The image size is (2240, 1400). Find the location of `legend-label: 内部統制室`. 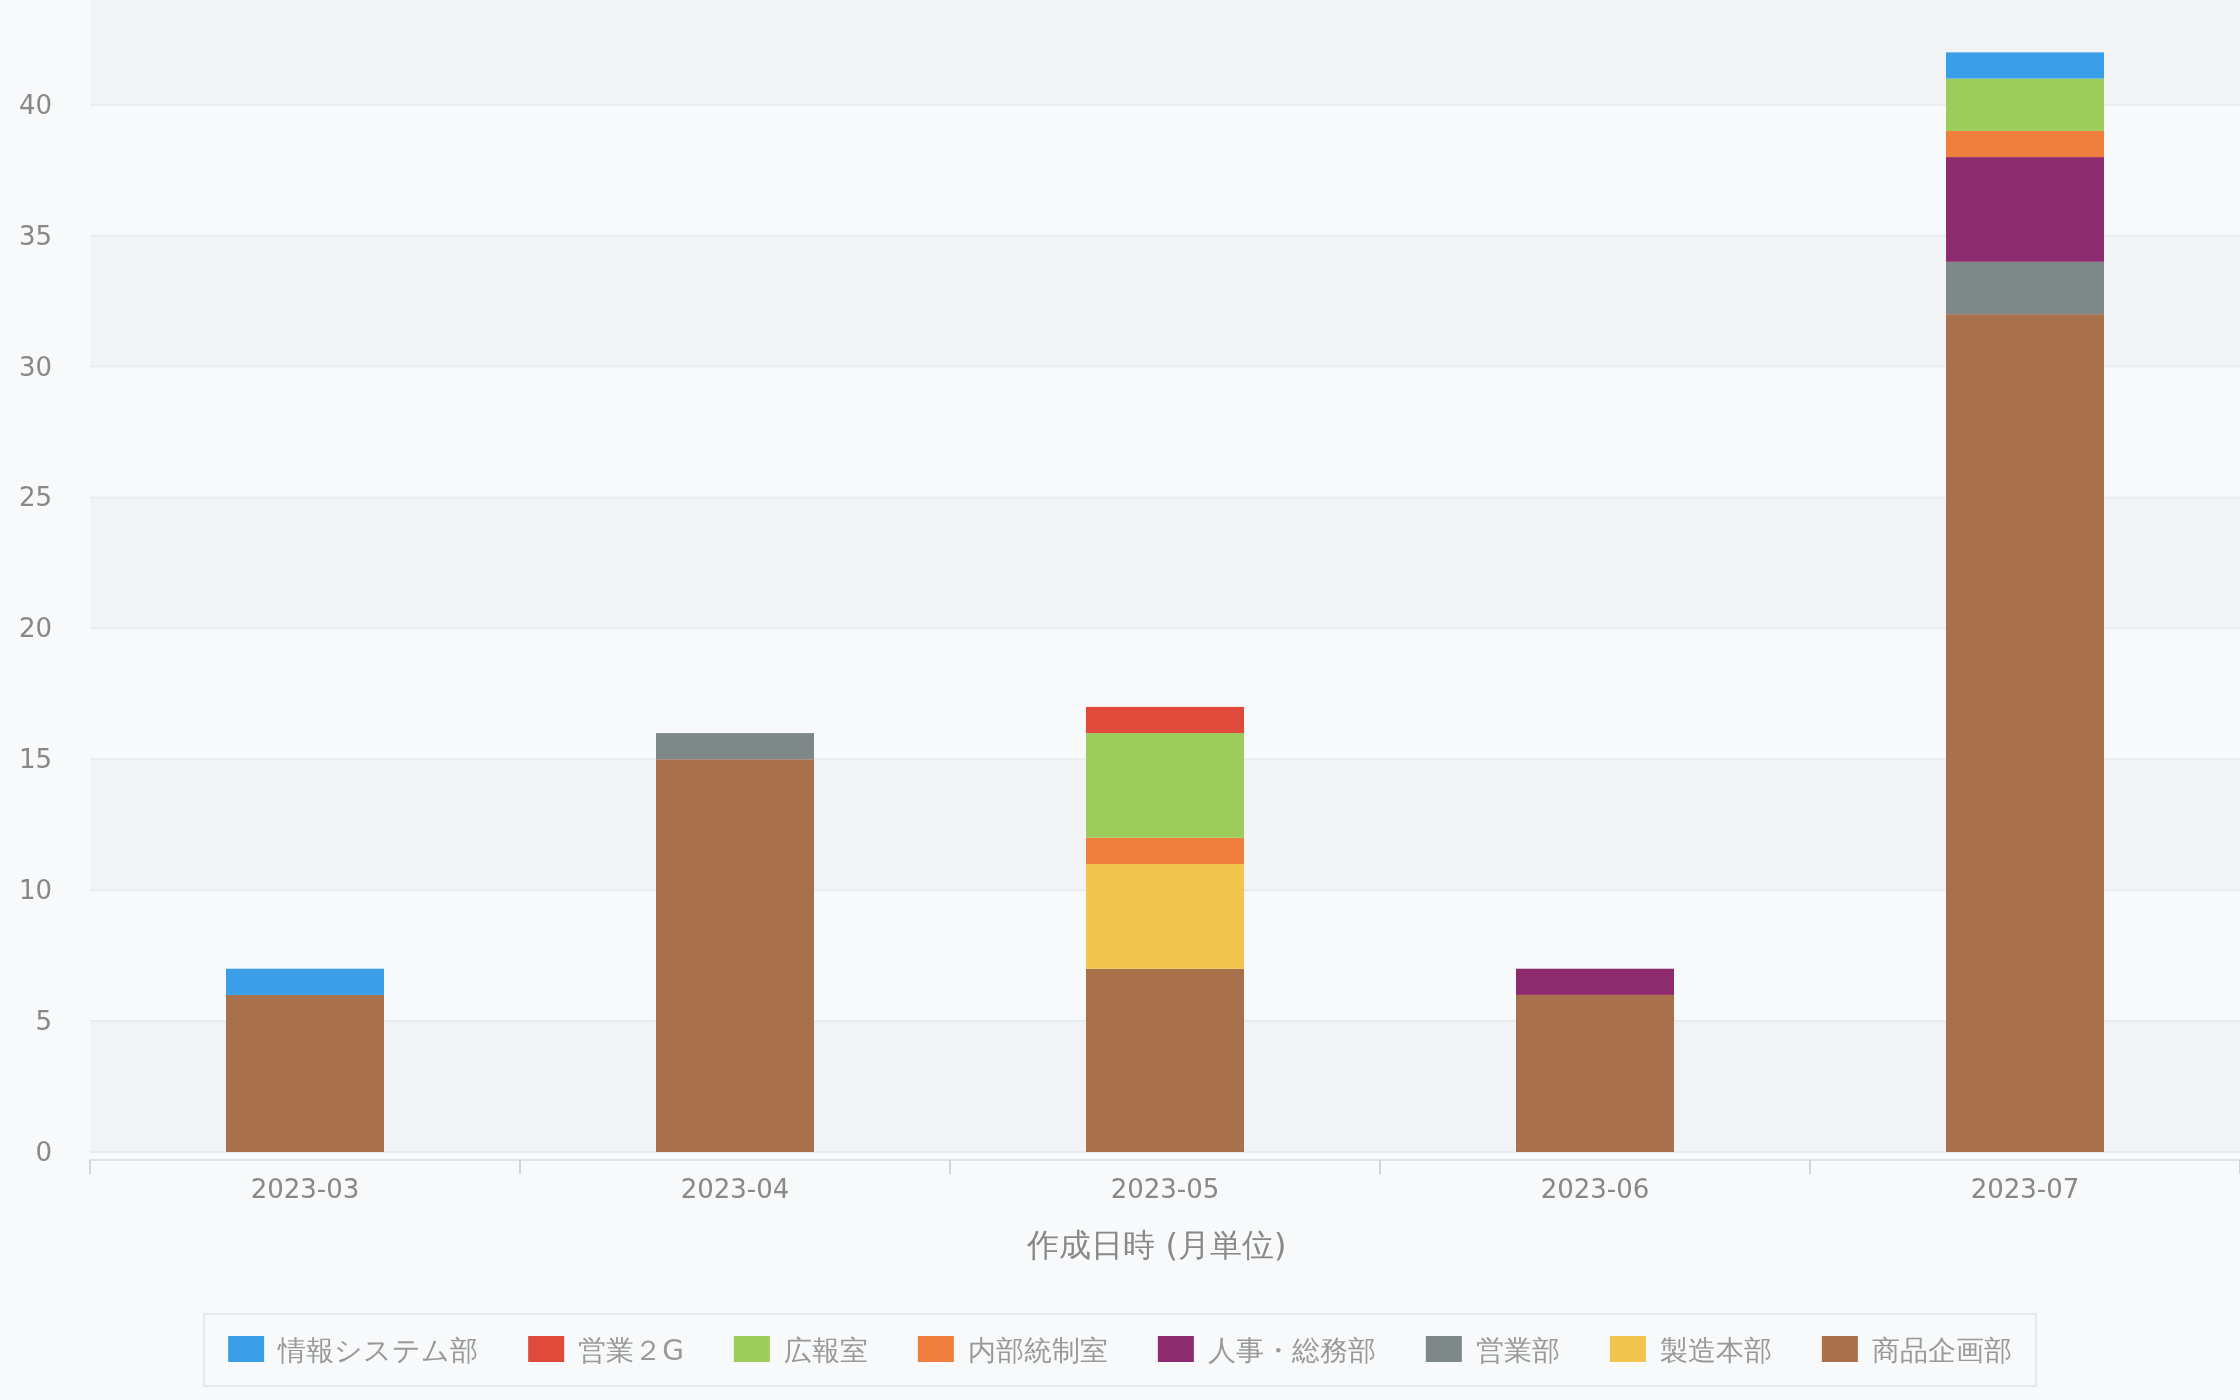

legend-label: 内部統制室 is located at coordinates (1037, 1350).